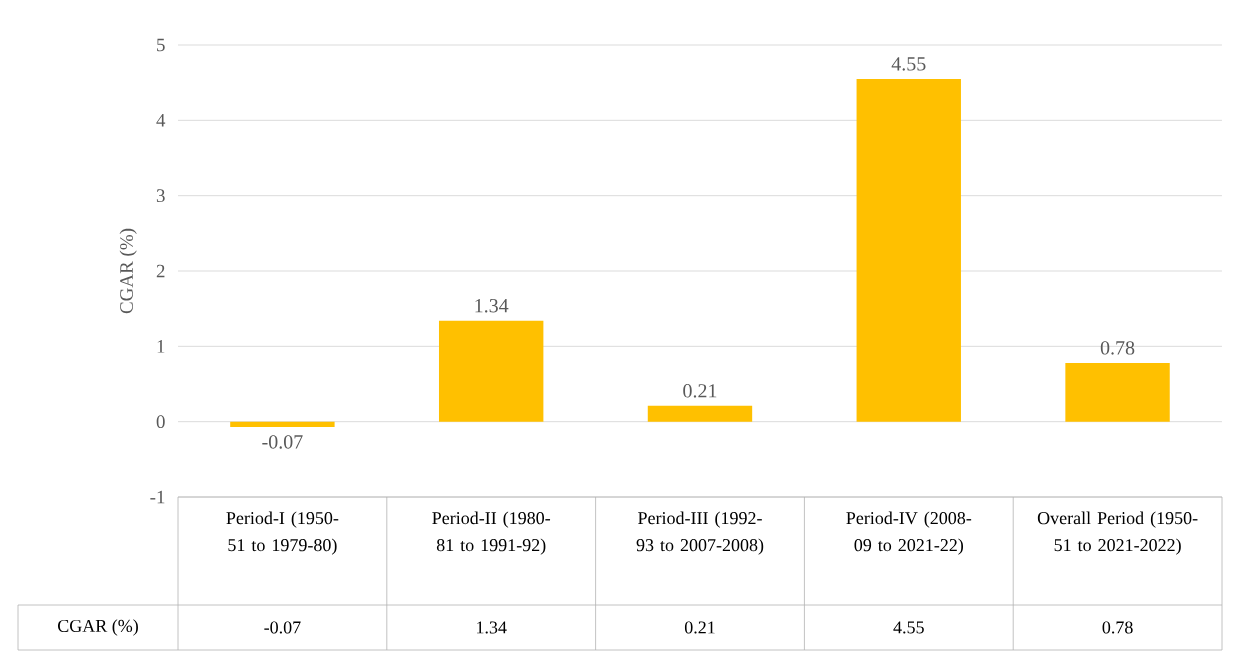  Describe the element at coordinates (700, 533) in the screenshot. I see `x-tick-label: Period-III (1992-93 to 2007-2008)` at that location.